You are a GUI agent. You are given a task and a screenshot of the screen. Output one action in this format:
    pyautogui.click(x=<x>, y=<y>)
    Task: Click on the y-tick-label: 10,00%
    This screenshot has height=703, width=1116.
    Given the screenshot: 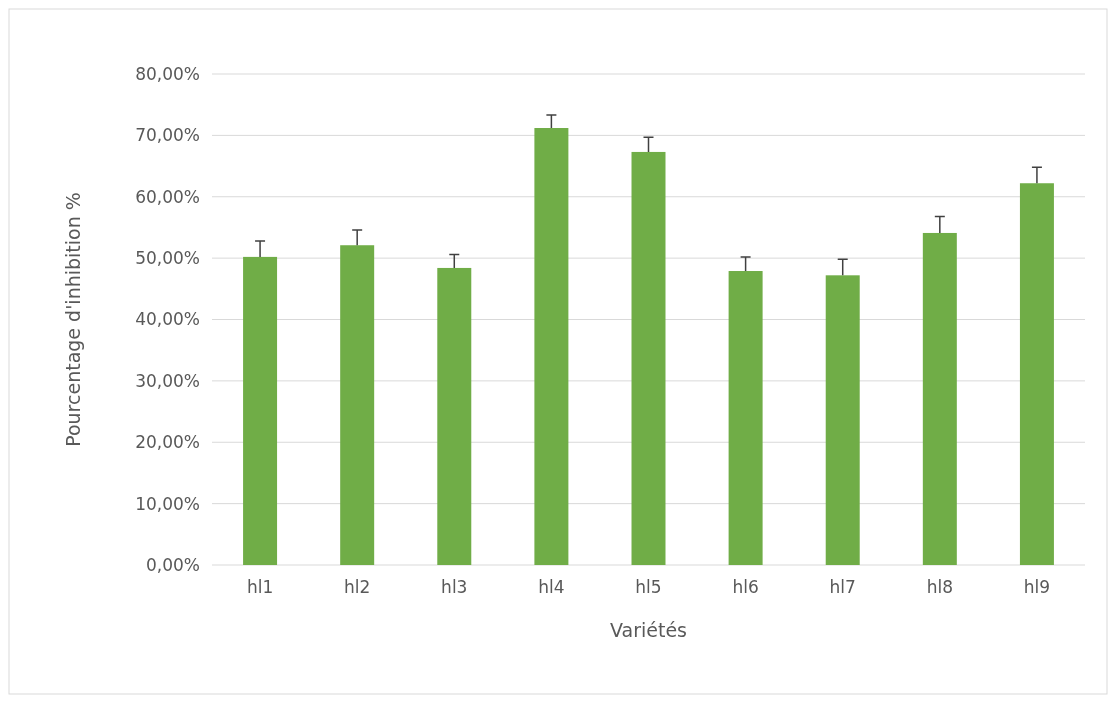 What is the action you would take?
    pyautogui.click(x=167, y=503)
    